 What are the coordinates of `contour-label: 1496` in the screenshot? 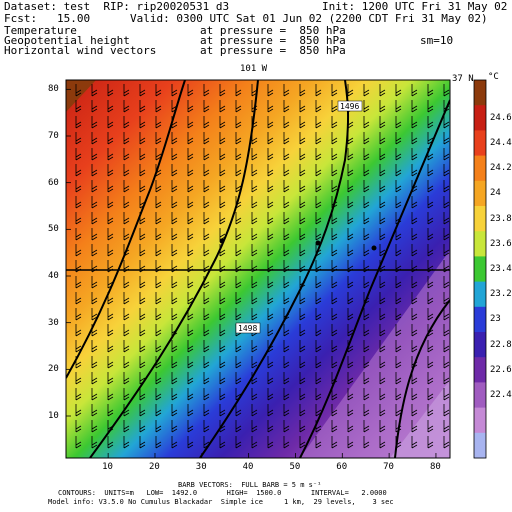 It's located at (349, 106).